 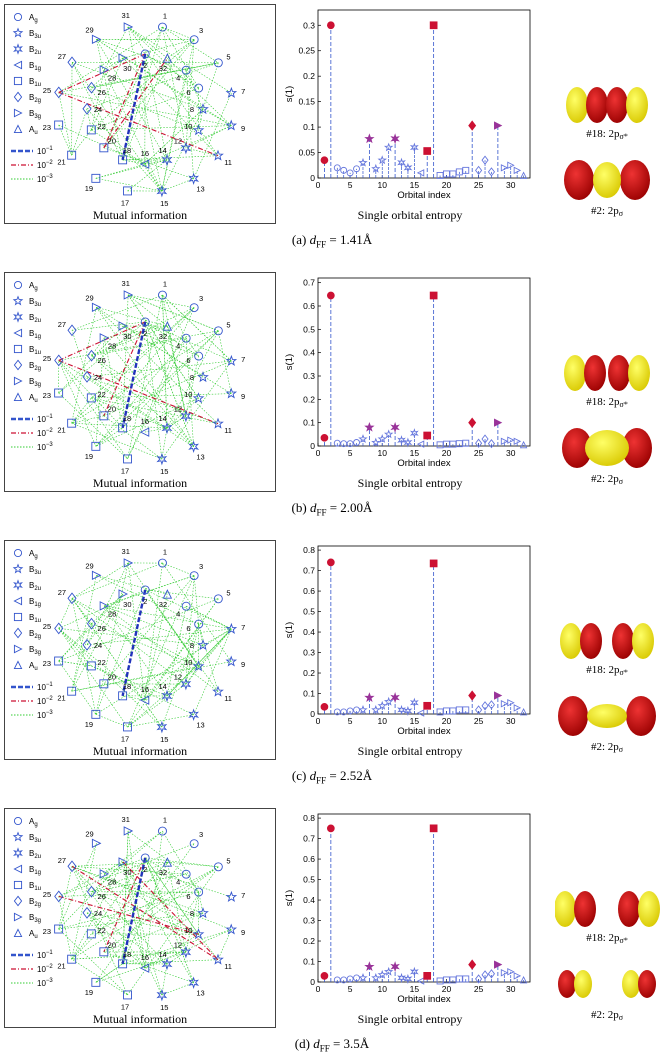 What do you see at coordinates (162, 954) in the screenshot?
I see `orbital-number: 14` at bounding box center [162, 954].